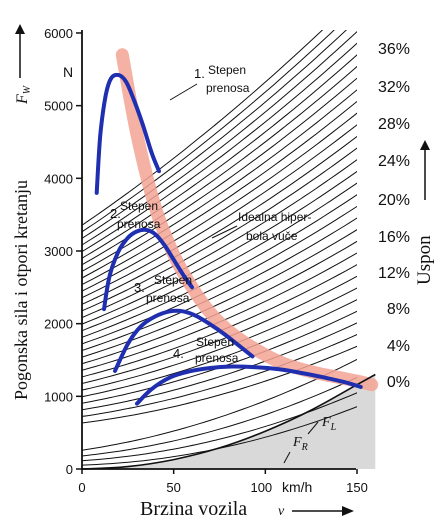 The image size is (445, 529). I want to click on y-axis-symbol: FW, so click(23, 94).